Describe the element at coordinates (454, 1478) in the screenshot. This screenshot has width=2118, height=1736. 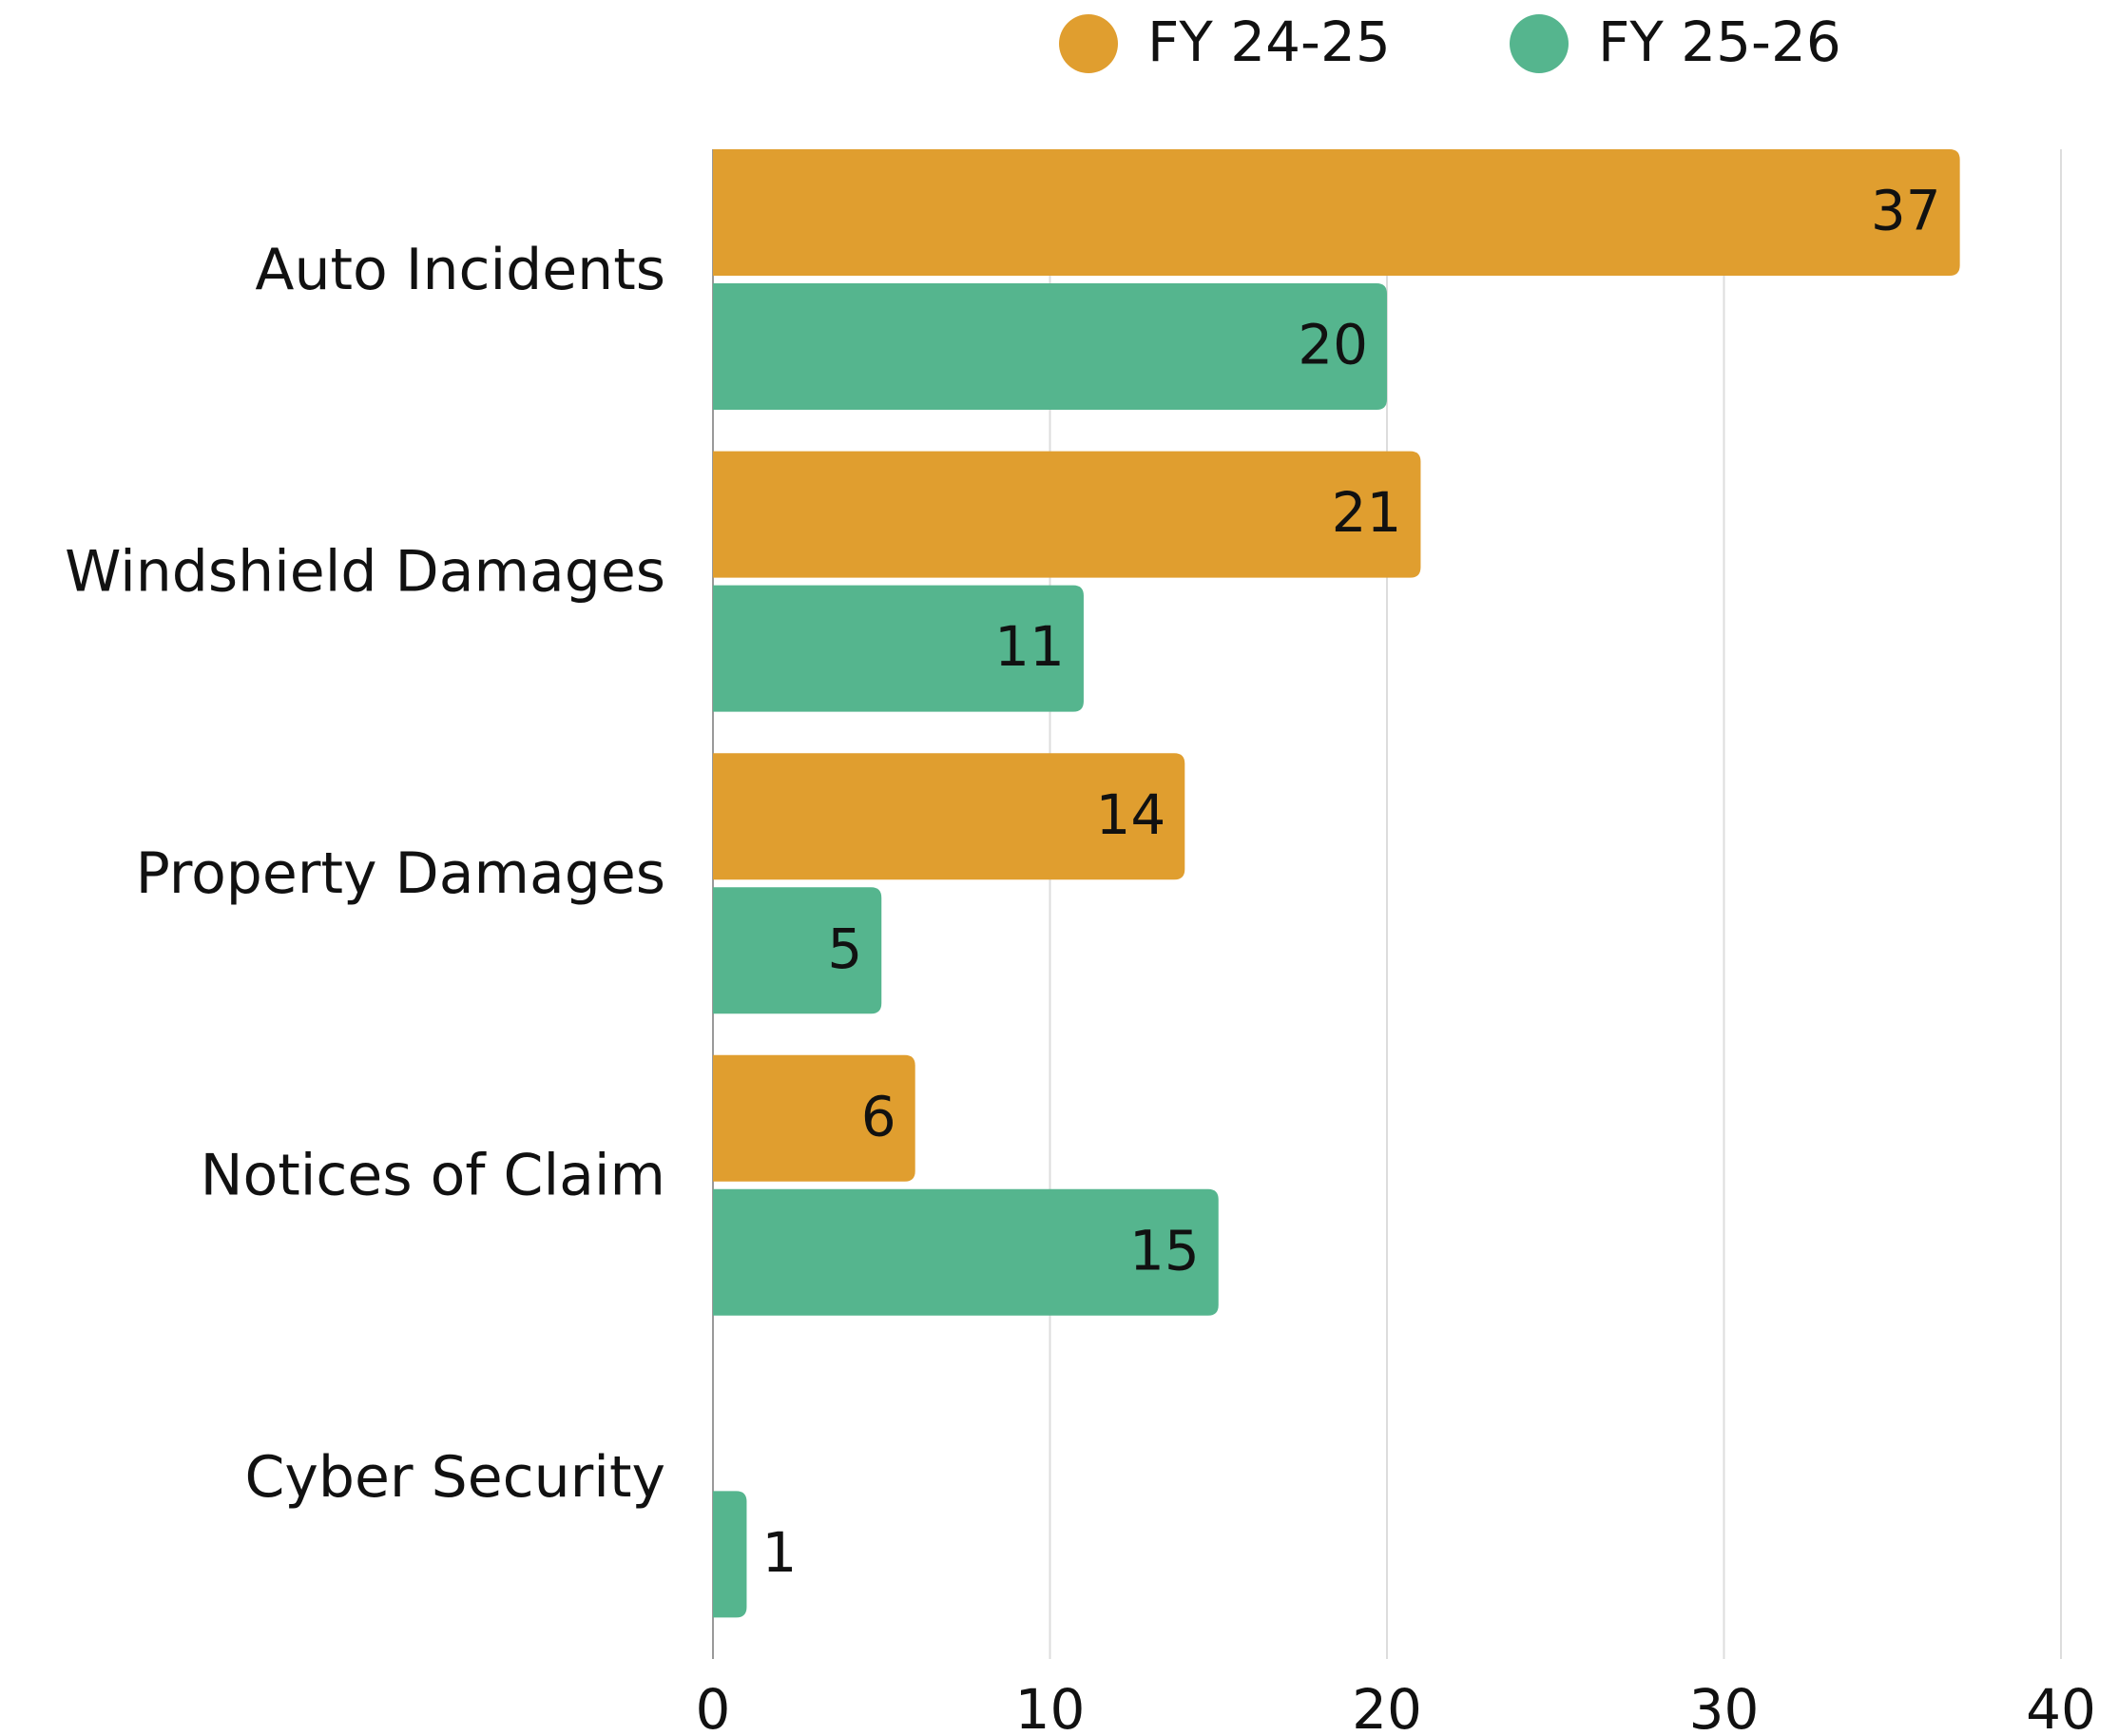
I see `category-label: Cyber Security` at that location.